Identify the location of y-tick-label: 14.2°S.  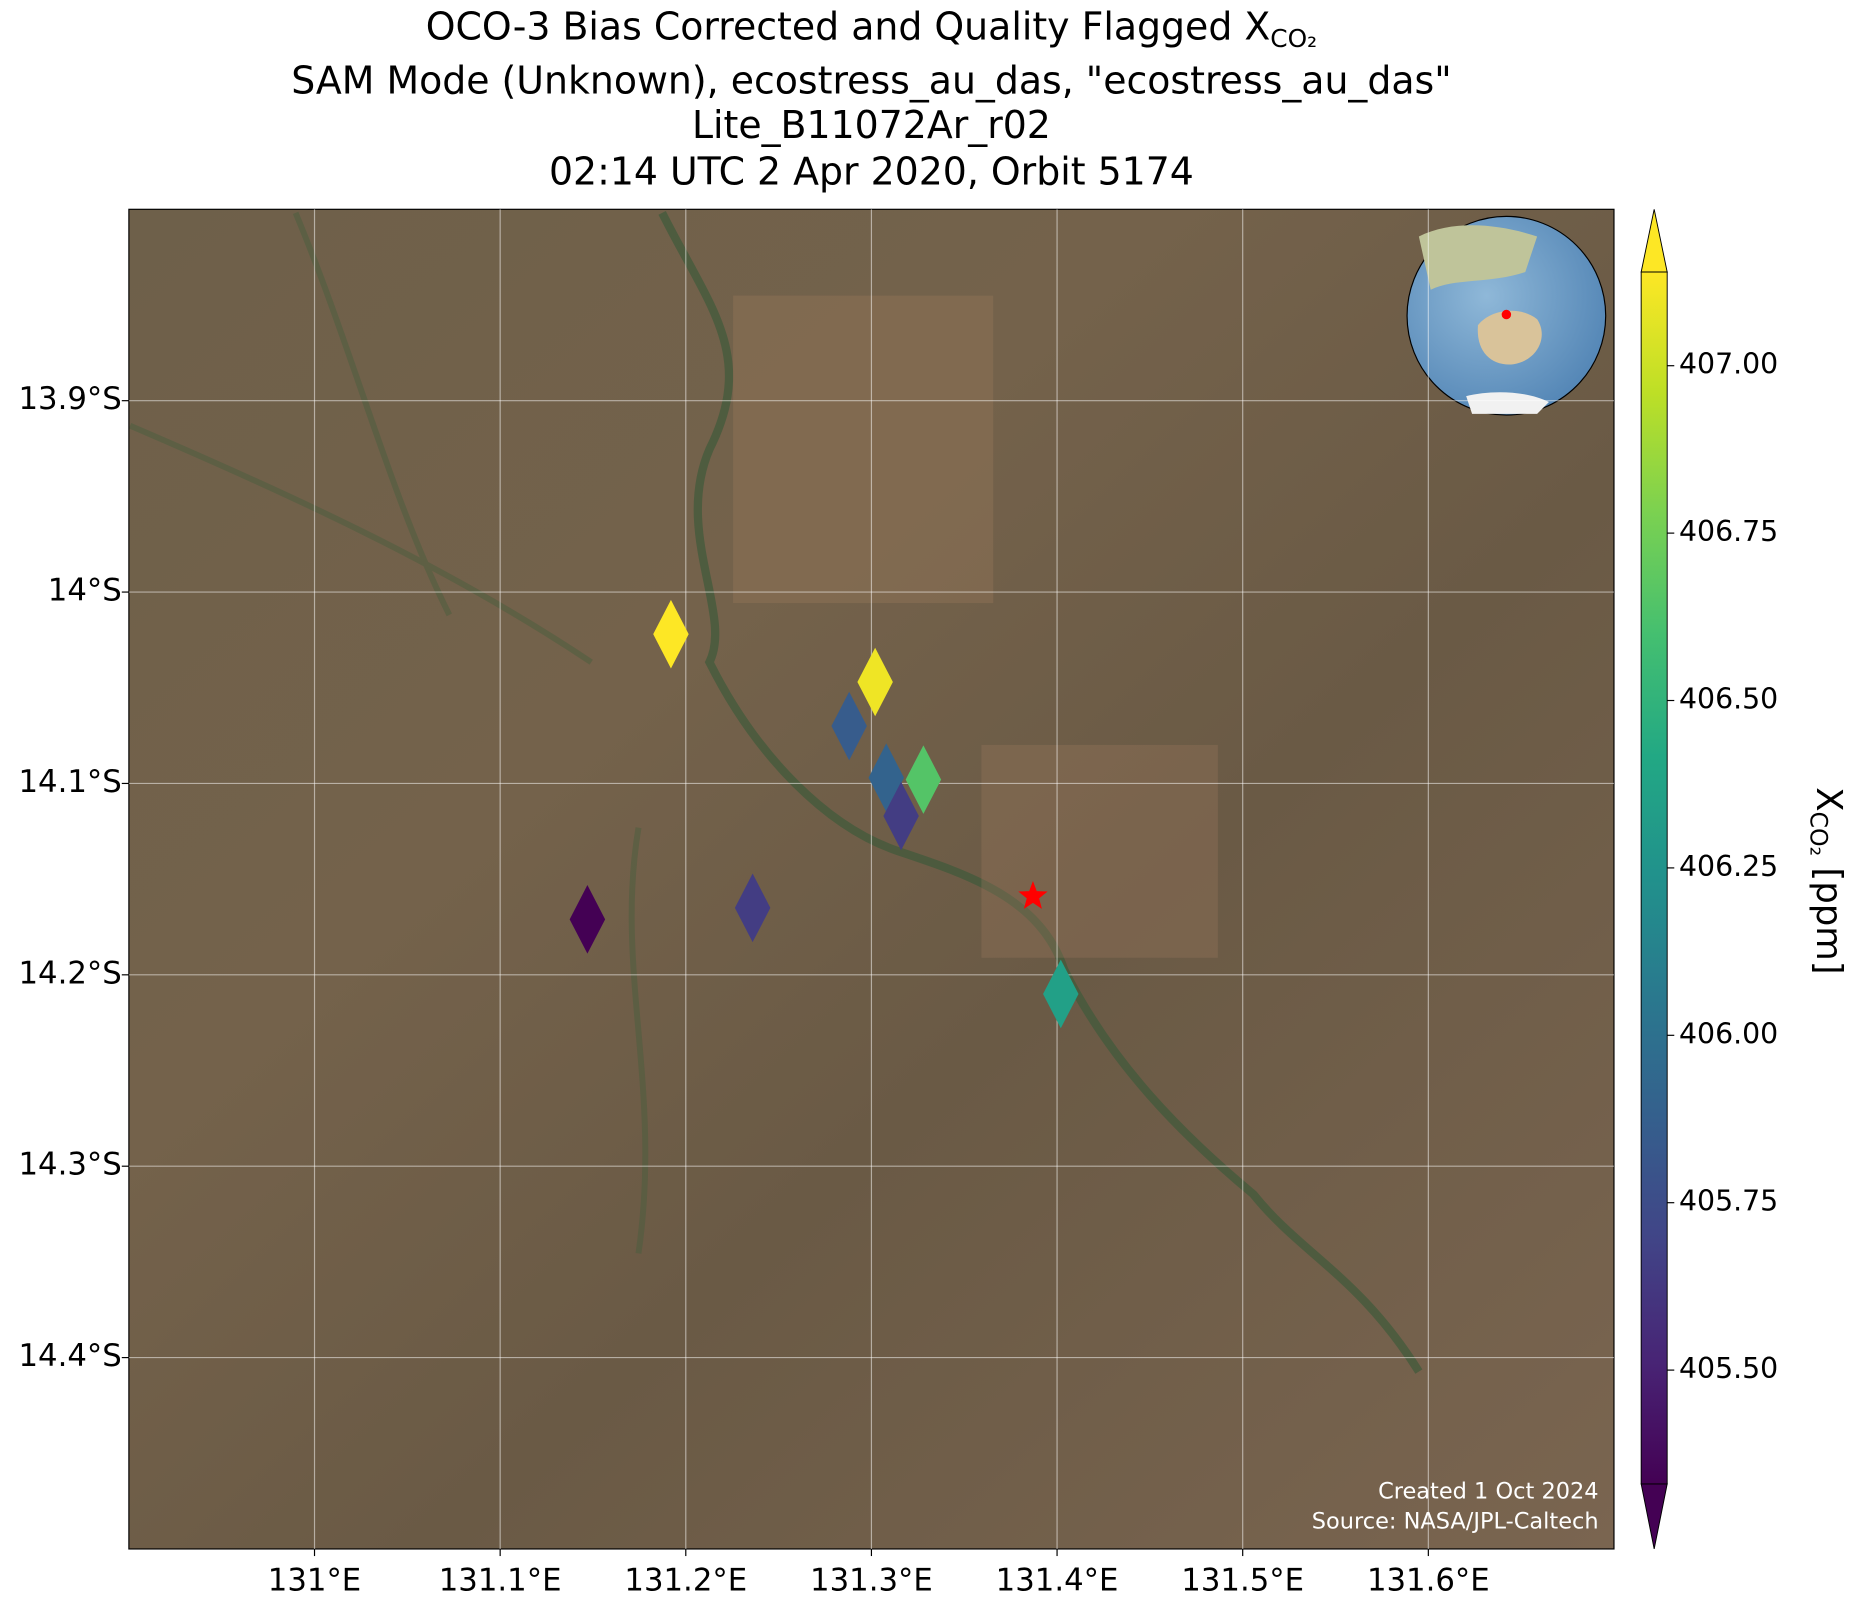
(69, 973).